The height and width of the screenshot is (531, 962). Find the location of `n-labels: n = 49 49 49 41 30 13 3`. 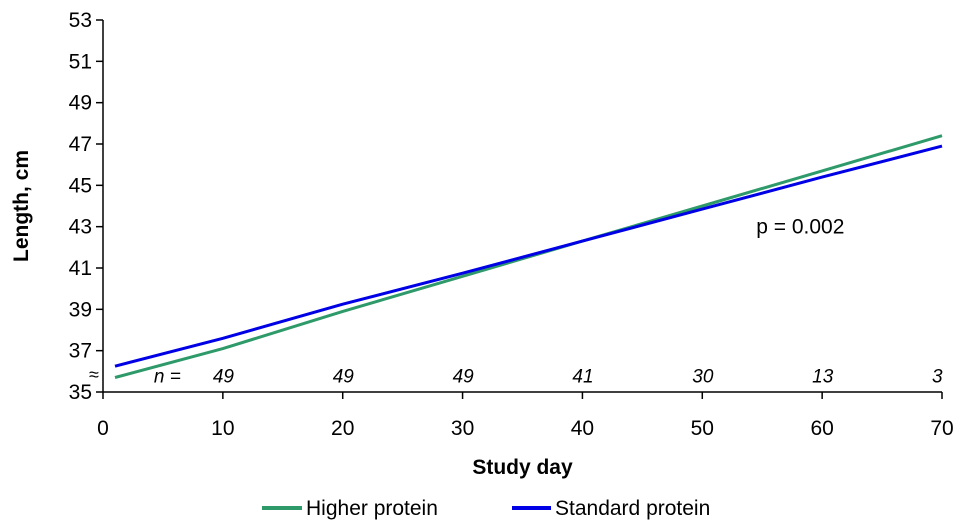

n-labels: n = 49 49 49 41 30 13 3 is located at coordinates (548, 376).